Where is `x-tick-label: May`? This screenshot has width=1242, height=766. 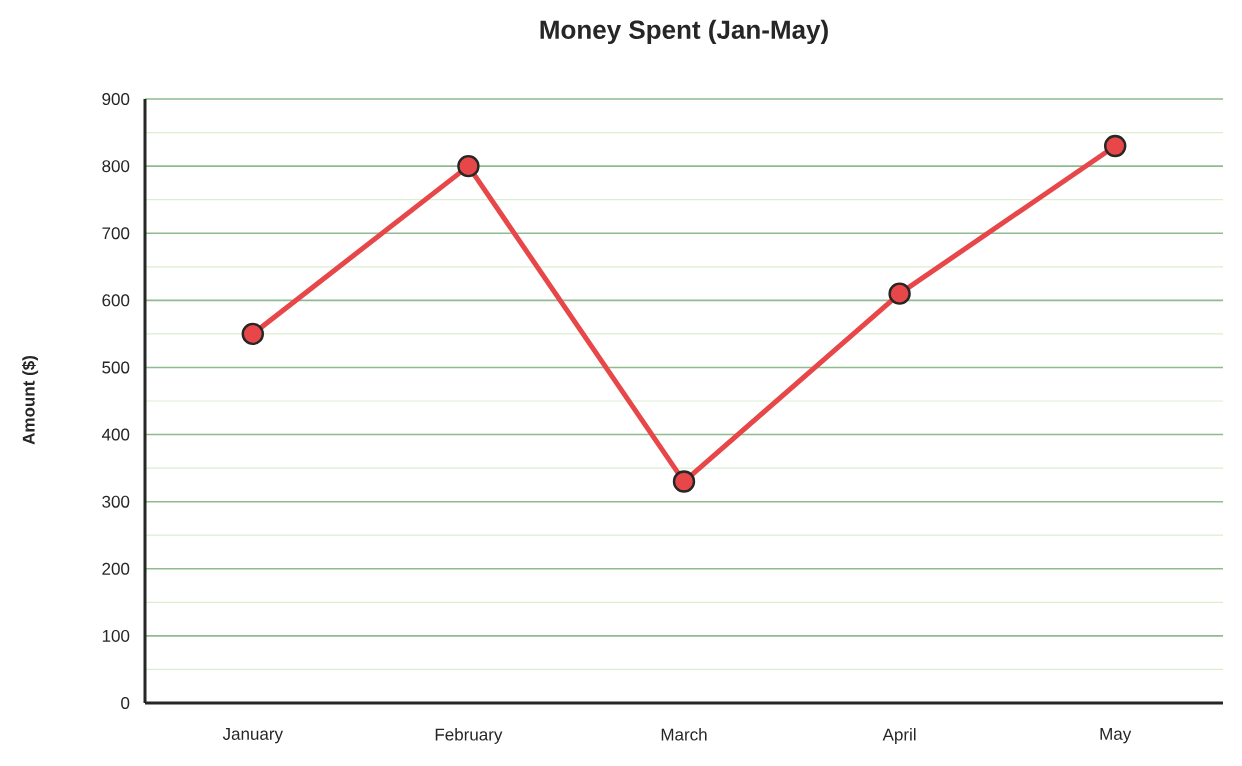 x-tick-label: May is located at coordinates (1116, 736).